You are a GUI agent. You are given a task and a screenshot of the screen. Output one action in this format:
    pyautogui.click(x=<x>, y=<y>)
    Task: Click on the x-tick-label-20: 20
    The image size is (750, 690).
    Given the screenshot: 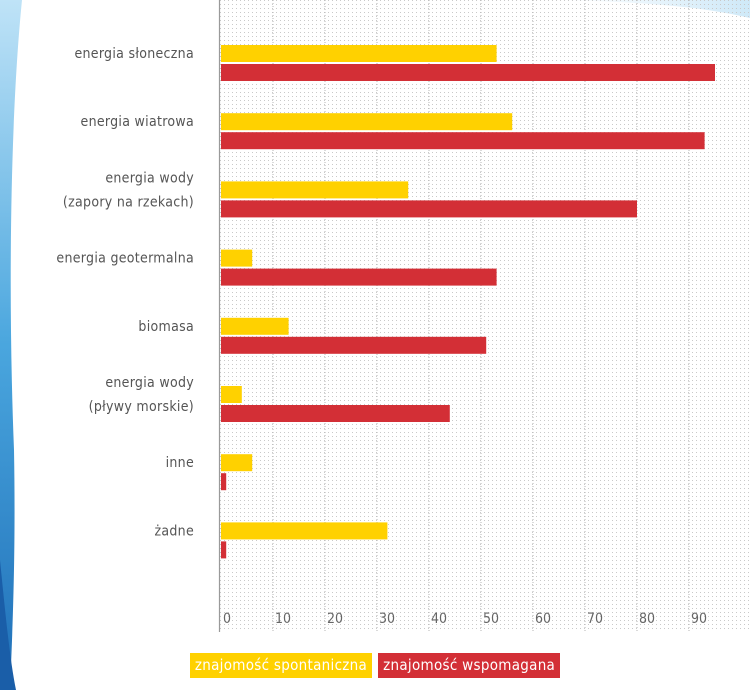 What is the action you would take?
    pyautogui.click(x=335, y=619)
    